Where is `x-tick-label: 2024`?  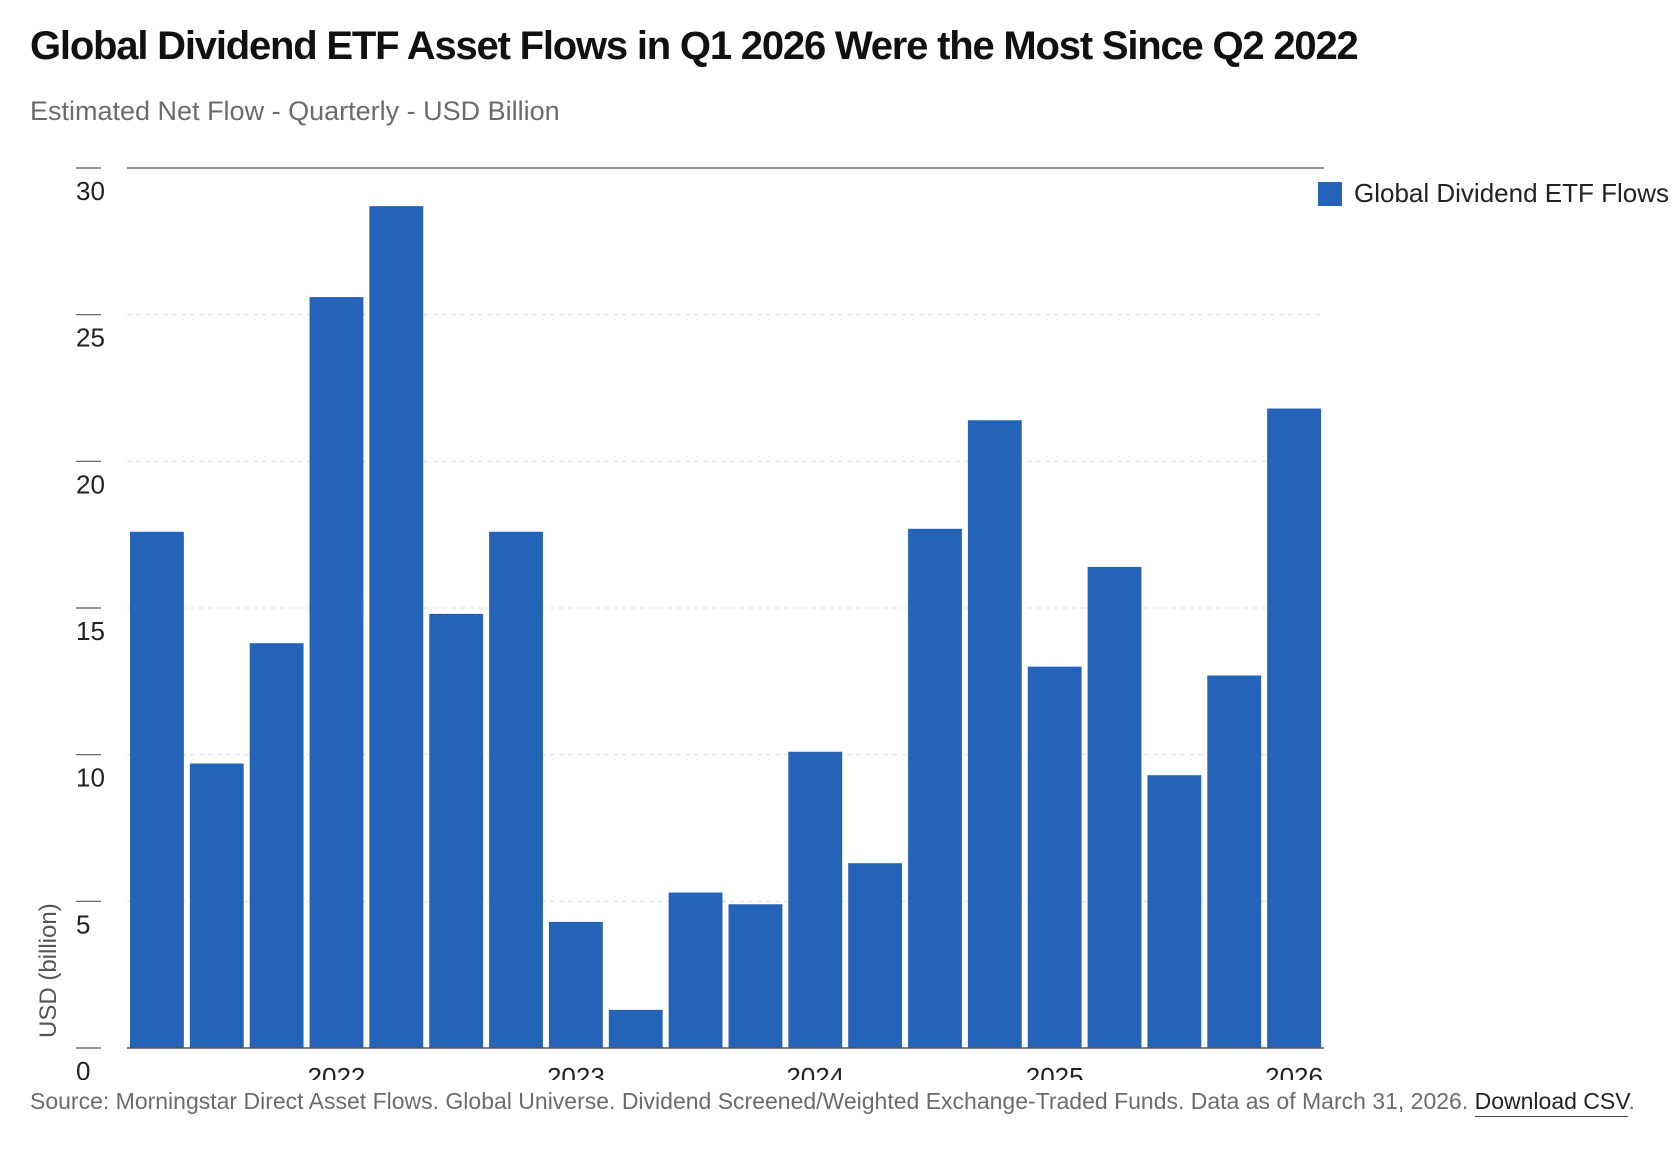 x-tick-label: 2024 is located at coordinates (815, 1071).